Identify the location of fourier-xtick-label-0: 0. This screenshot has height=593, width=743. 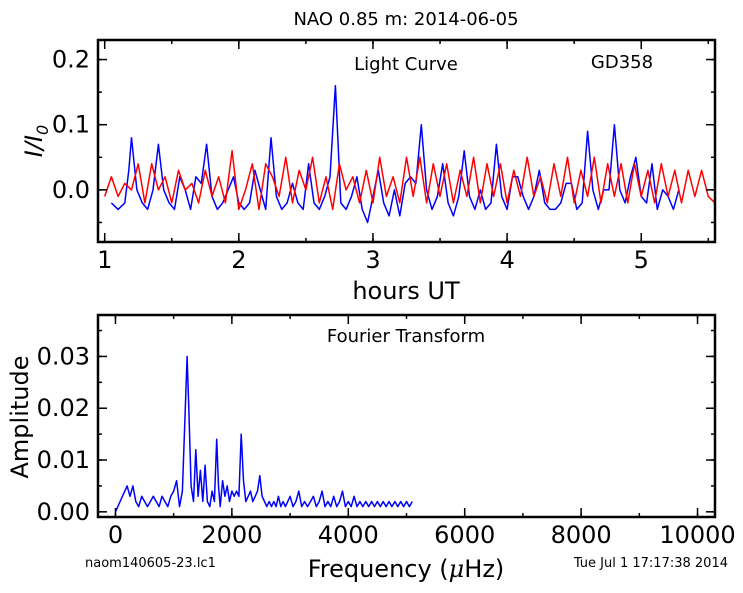
(115, 535).